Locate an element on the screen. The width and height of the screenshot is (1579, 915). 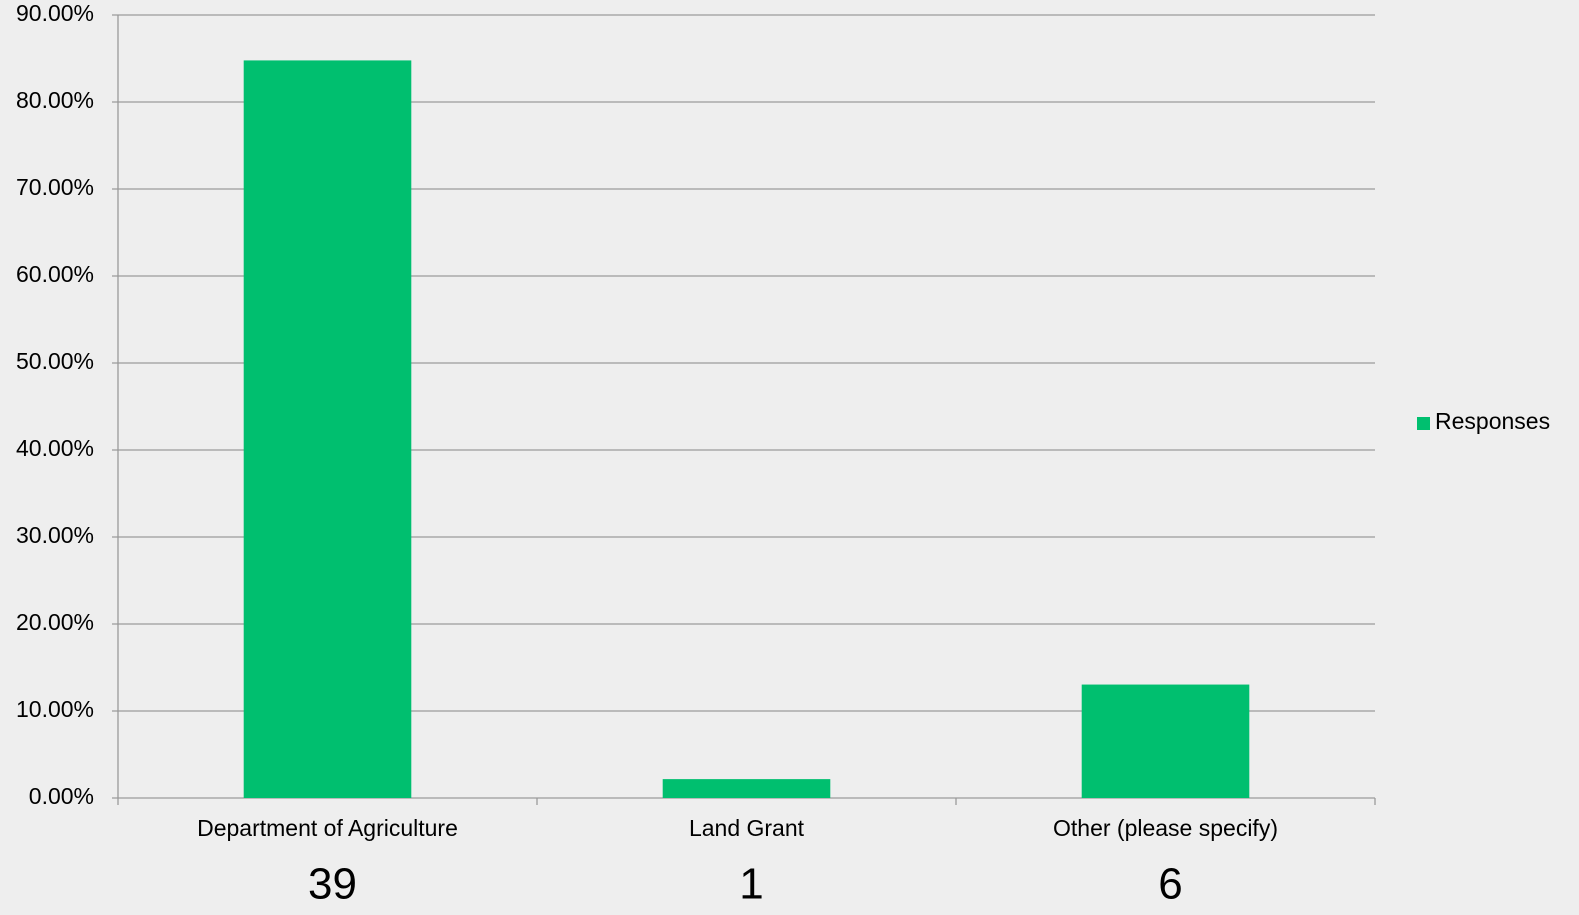
legend-swatch is located at coordinates (1423, 423).